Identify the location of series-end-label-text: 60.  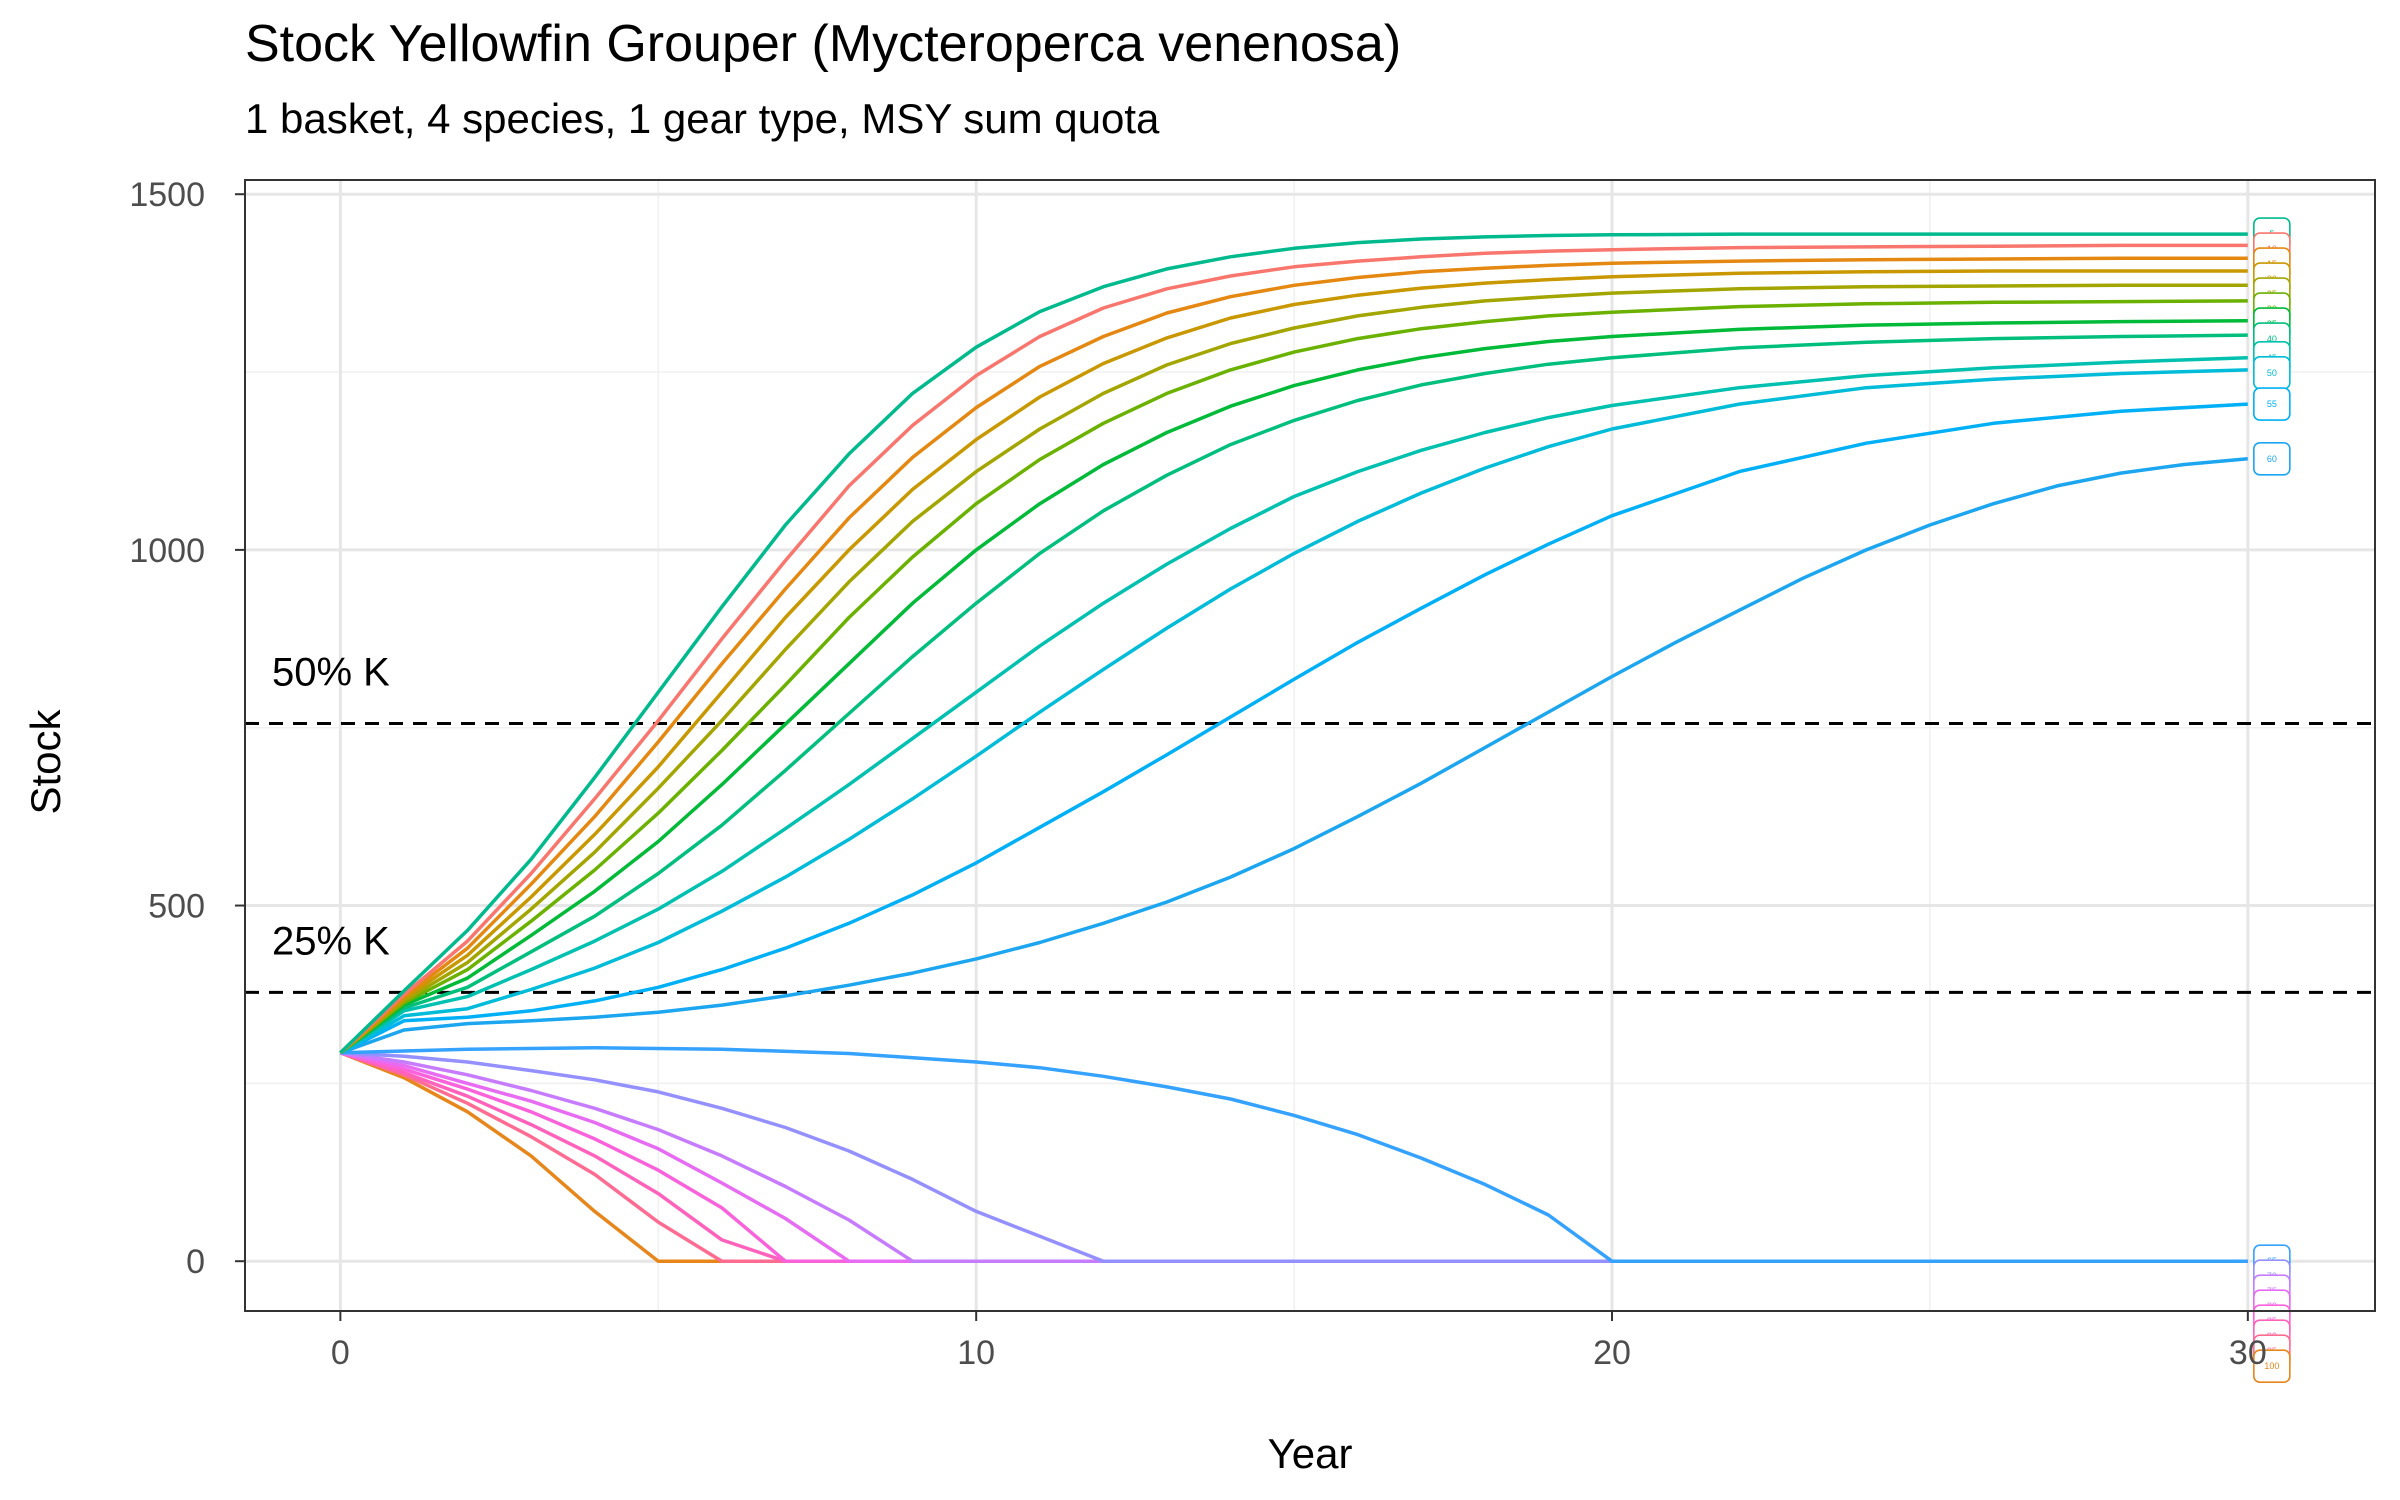
(2272, 459).